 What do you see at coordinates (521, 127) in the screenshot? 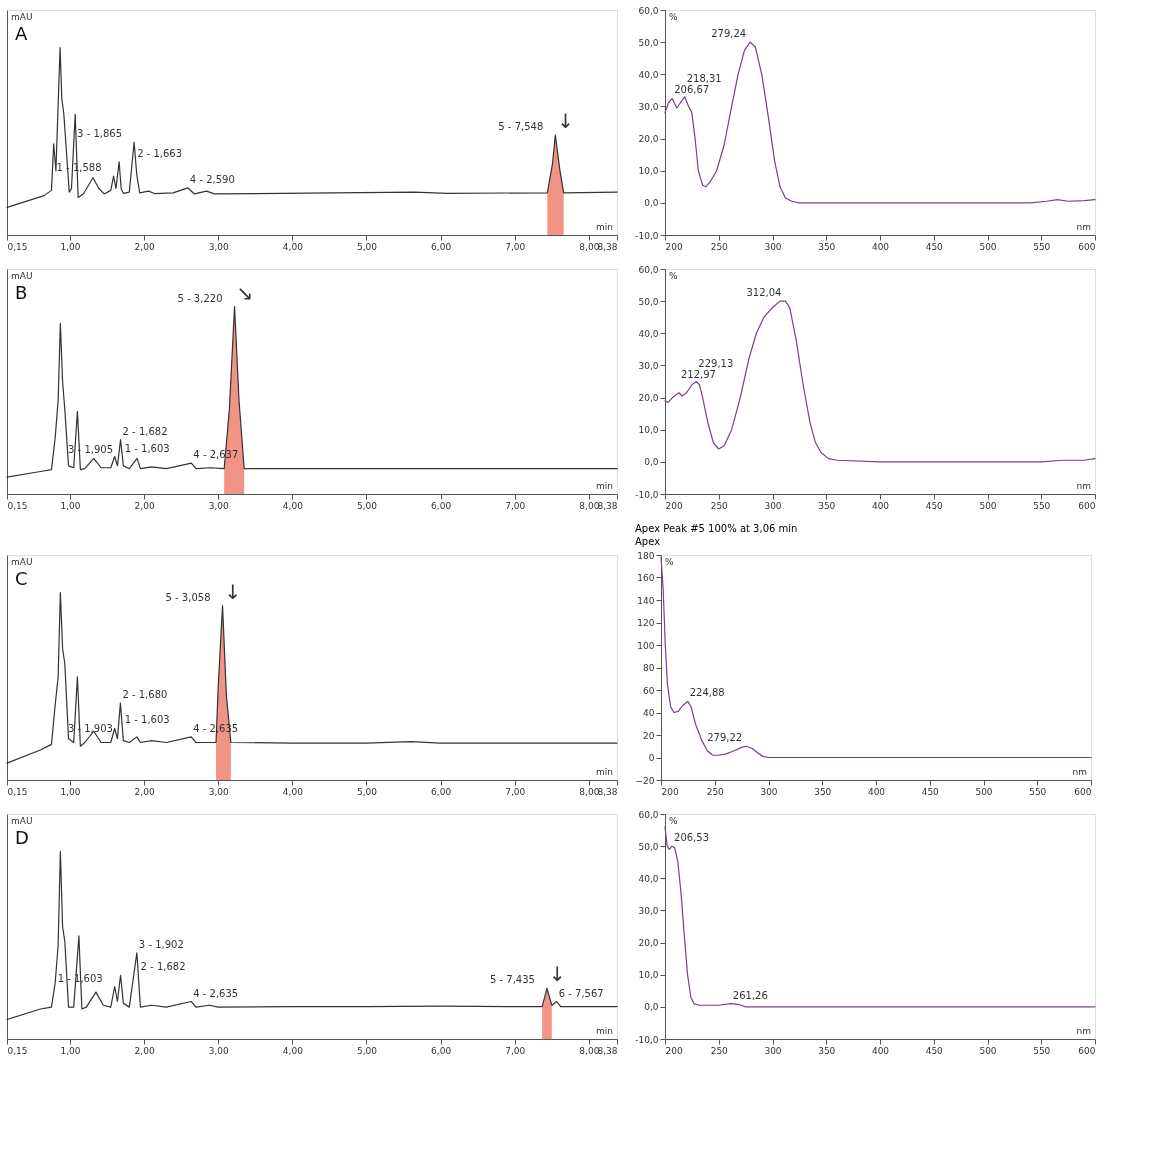
I see `annotation: 5 - 7,548` at bounding box center [521, 127].